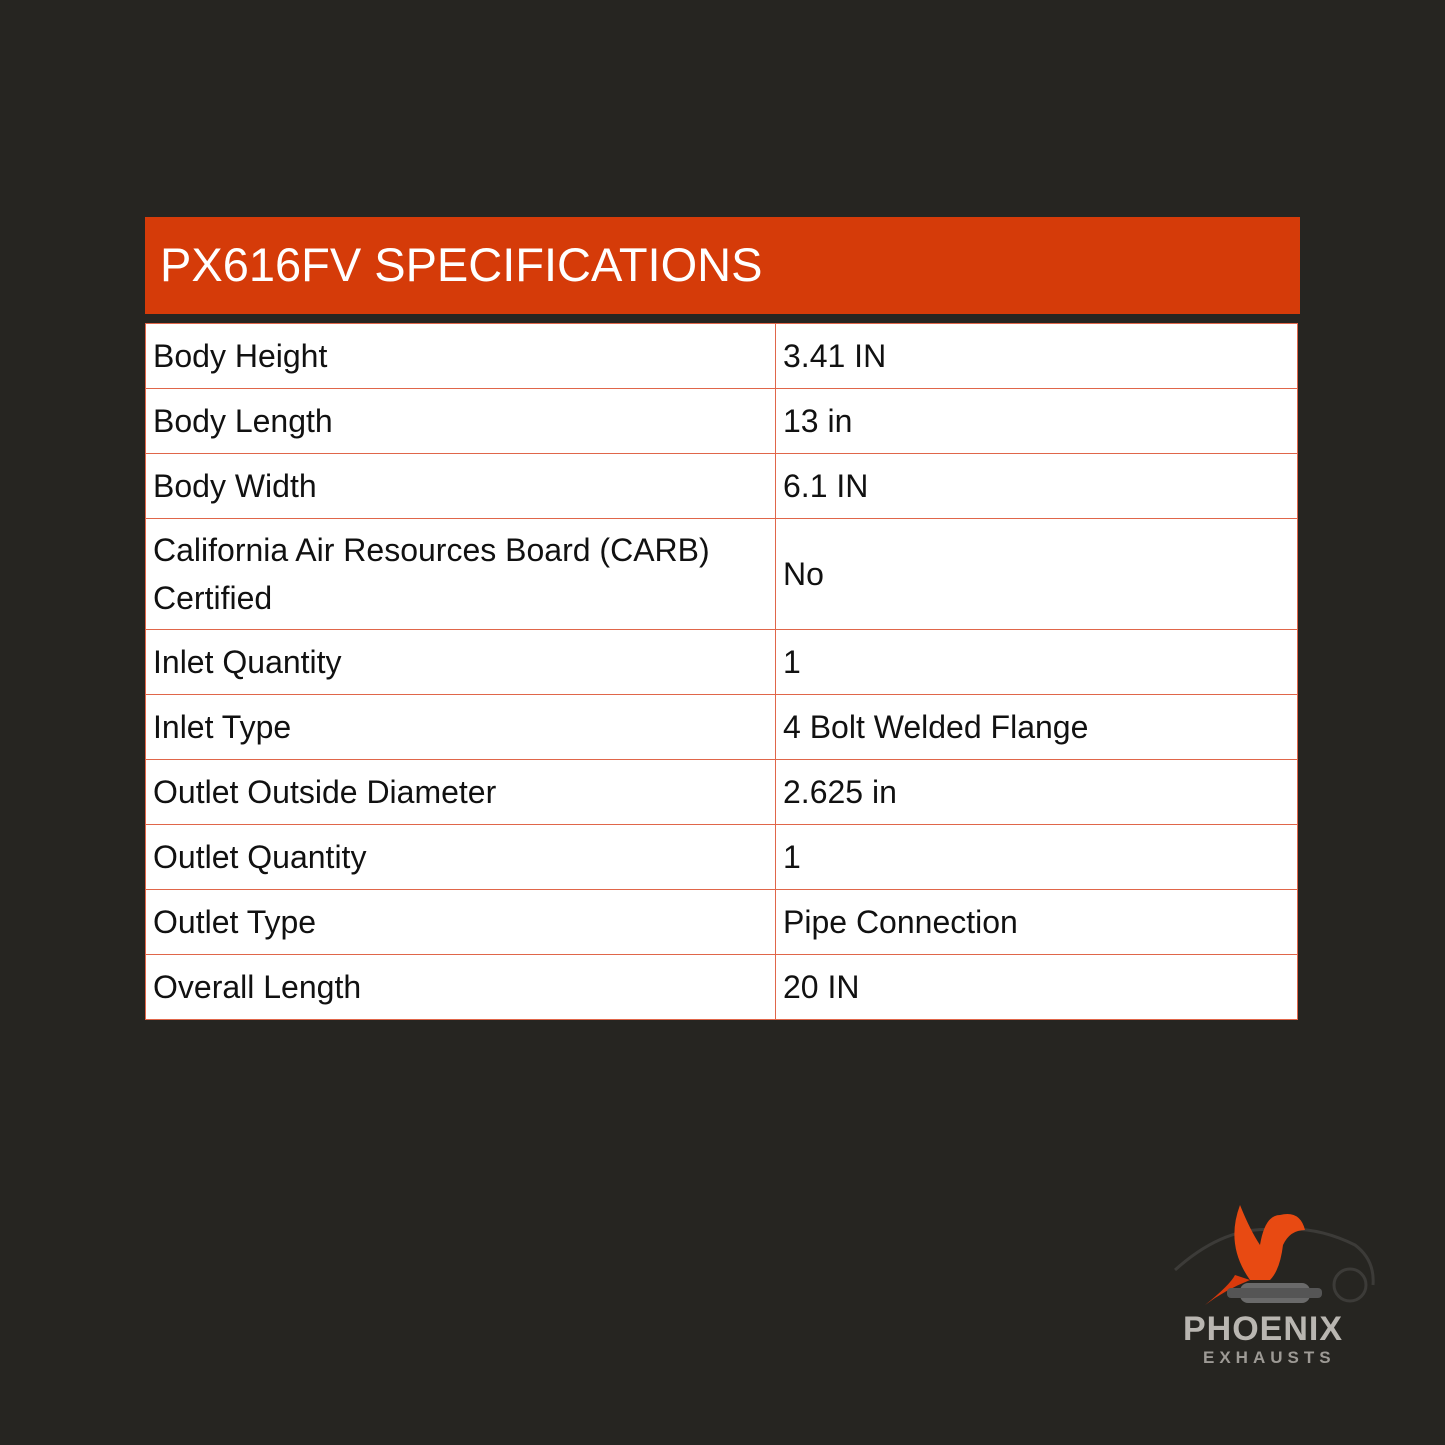 The height and width of the screenshot is (1445, 1445). Describe the element at coordinates (460, 662) in the screenshot. I see `spec-label: Inlet Quantity` at that location.